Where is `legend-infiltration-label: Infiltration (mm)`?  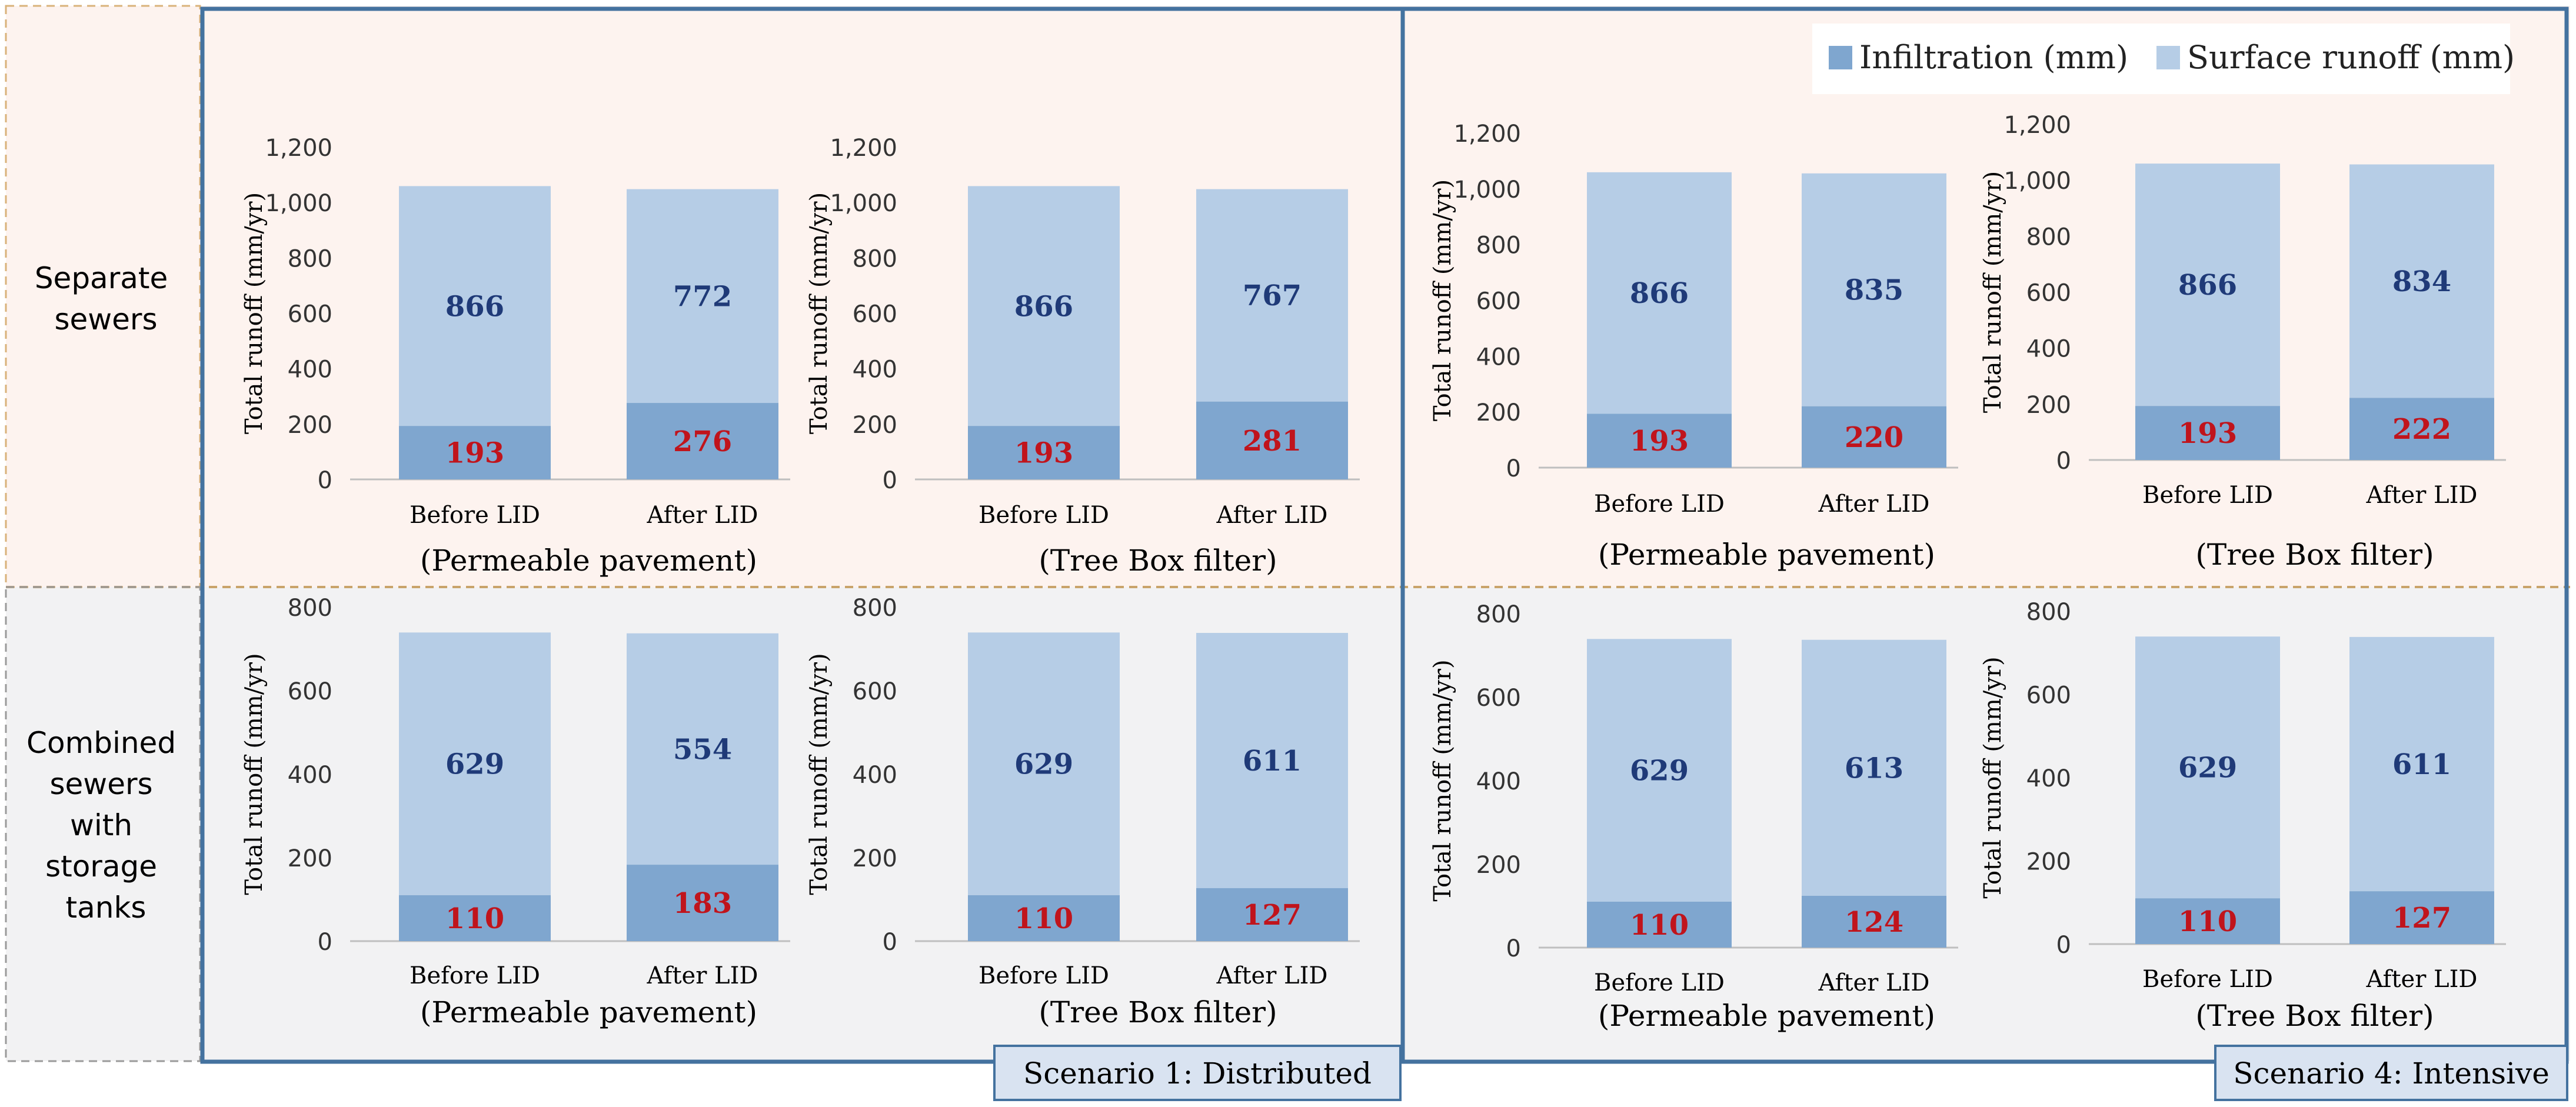
legend-infiltration-label: Infiltration (mm) is located at coordinates (1993, 58).